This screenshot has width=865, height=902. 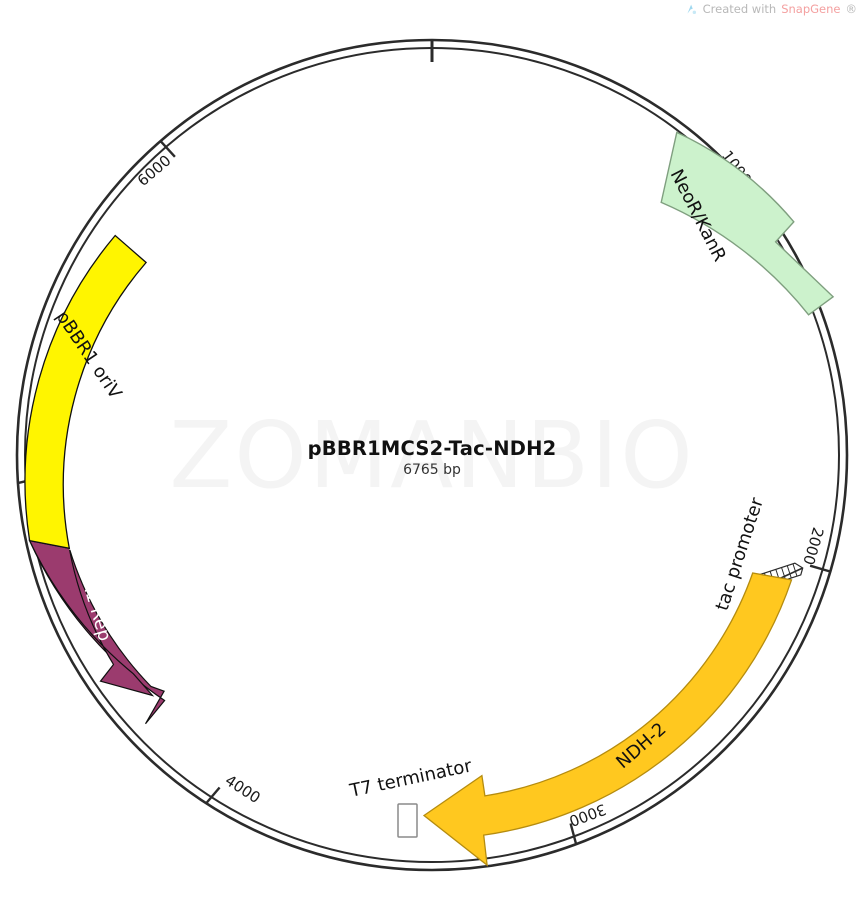 What do you see at coordinates (811, 9) in the screenshot?
I see `credit-brand: SnapGene` at bounding box center [811, 9].